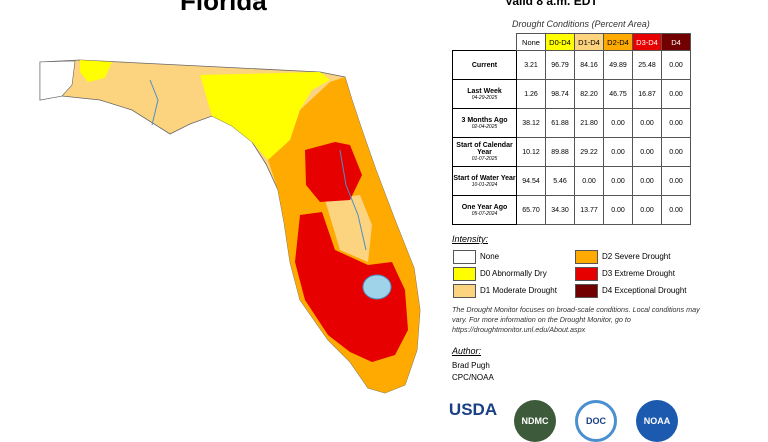 This screenshot has width=768, height=442. I want to click on ndmc-logo: NDMC, so click(535, 421).